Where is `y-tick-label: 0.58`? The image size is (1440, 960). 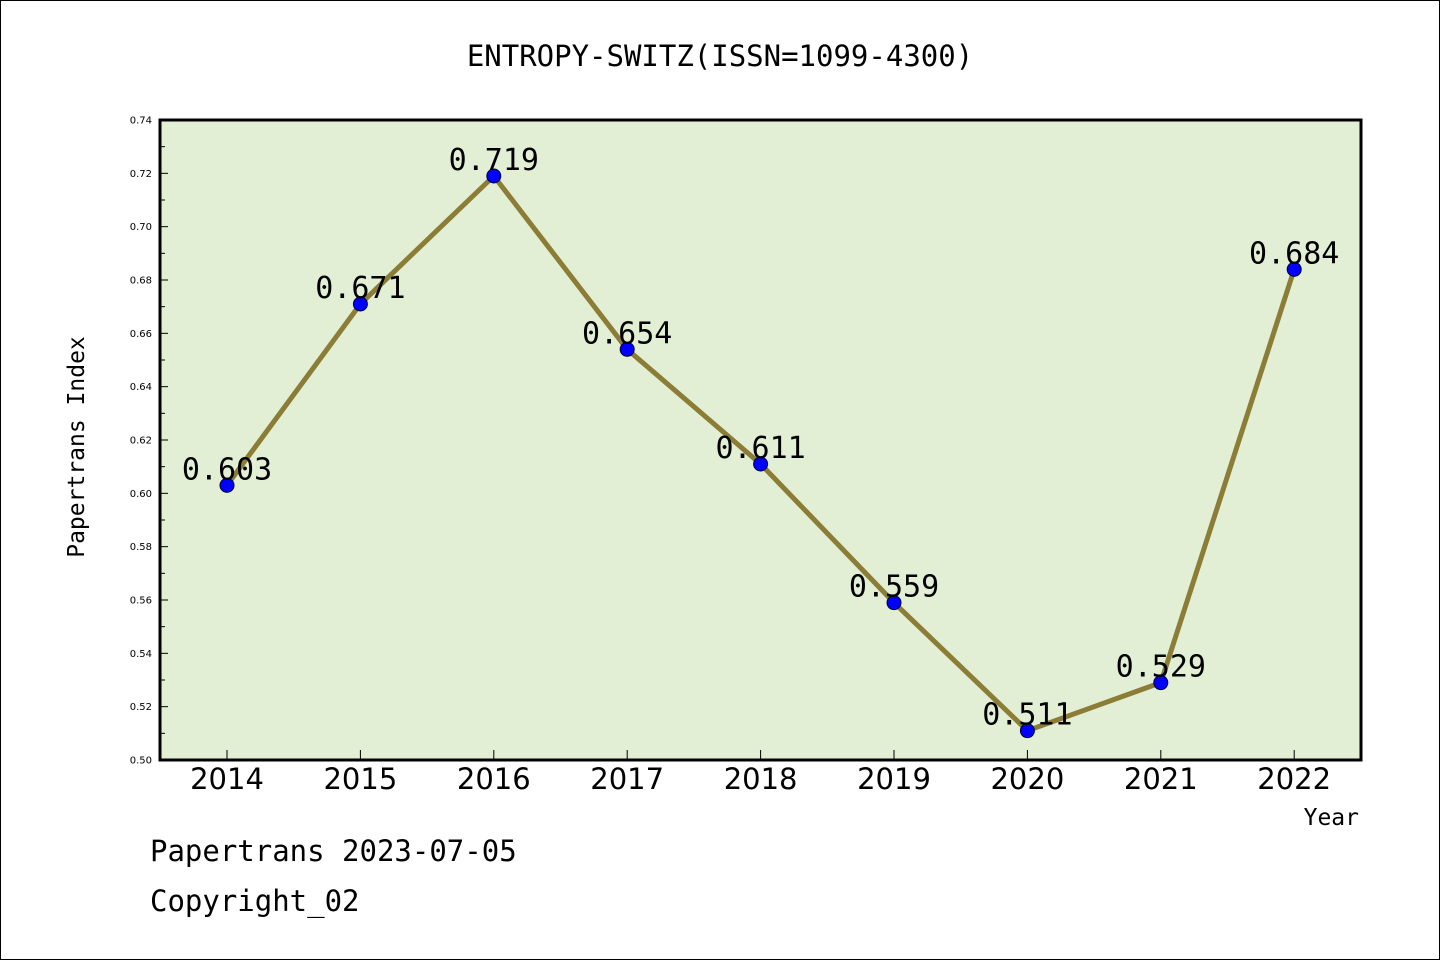 y-tick-label: 0.58 is located at coordinates (141, 547).